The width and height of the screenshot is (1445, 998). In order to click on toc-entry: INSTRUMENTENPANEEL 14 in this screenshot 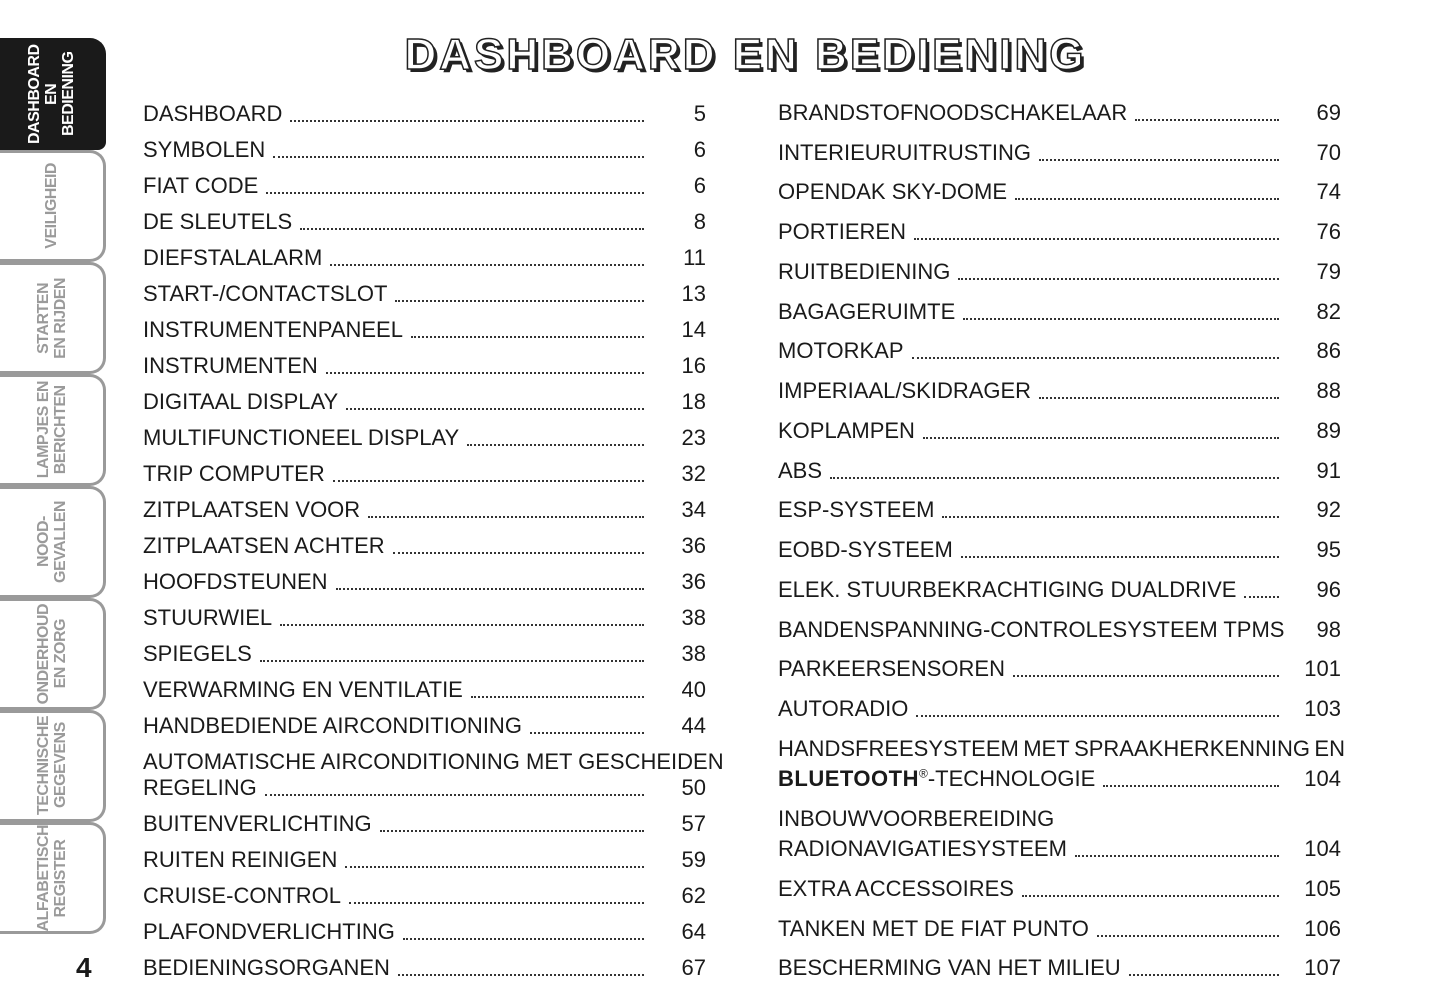, I will do `click(424, 330)`.